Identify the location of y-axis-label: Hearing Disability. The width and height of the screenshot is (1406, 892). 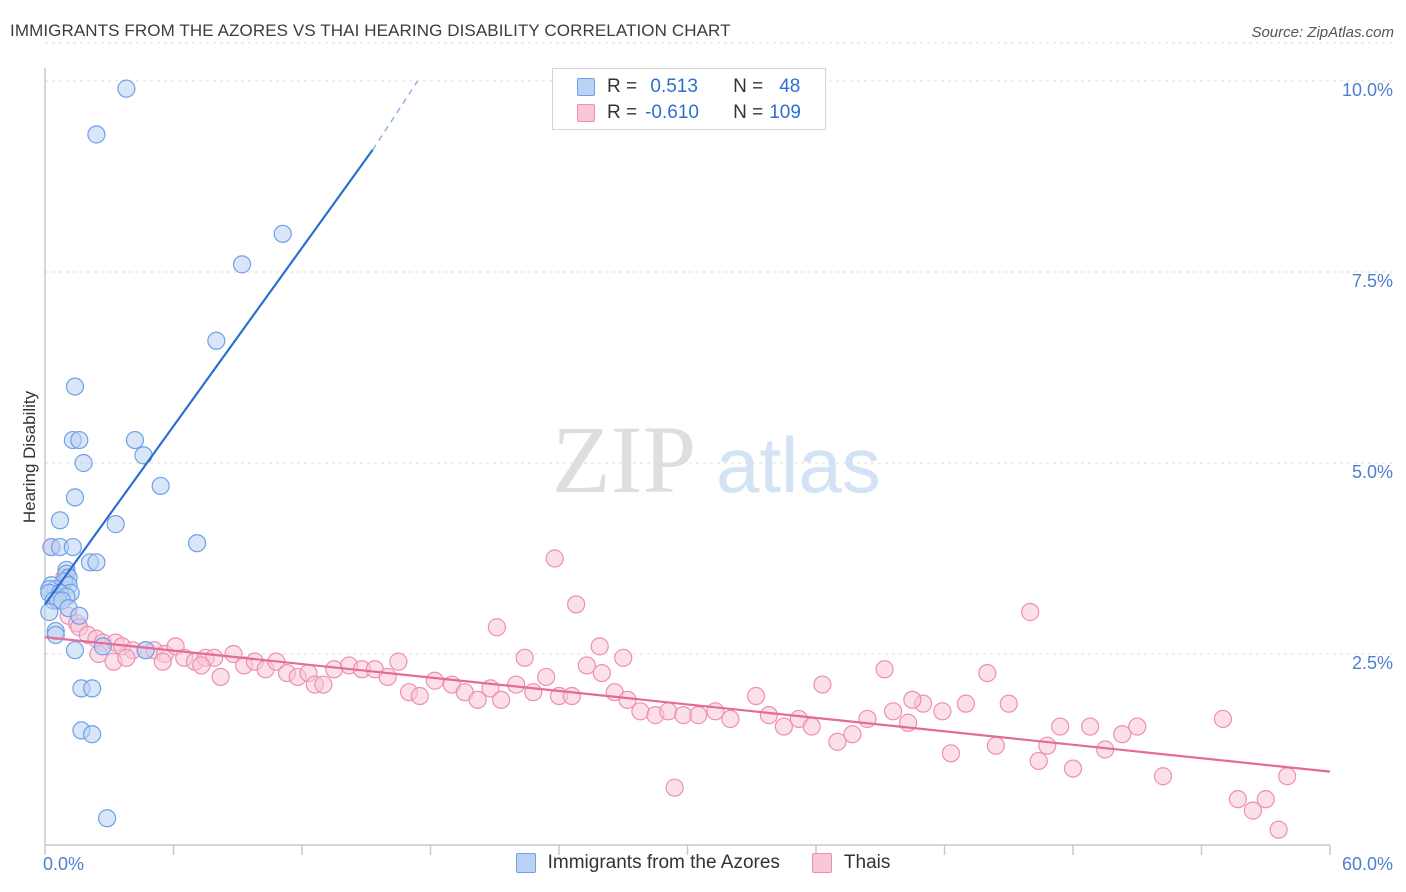
(29, 456).